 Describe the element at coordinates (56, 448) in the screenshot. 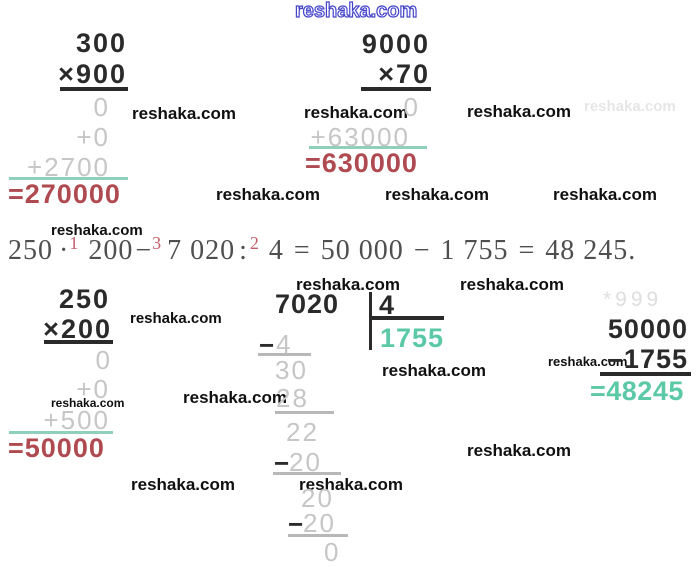

I see `product-result: =50000` at that location.